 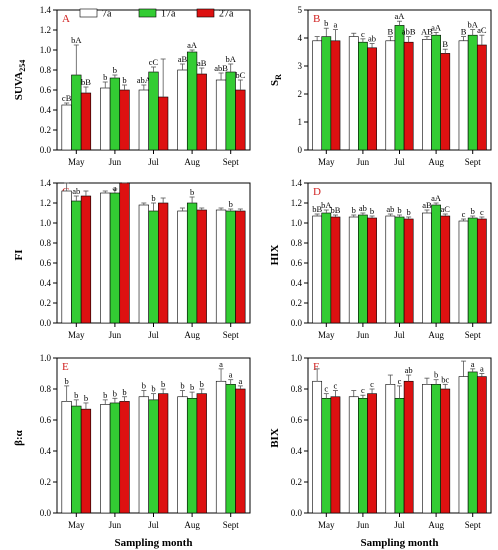 What do you see at coordinates (472, 442) in the screenshot?
I see `bar-17a-sept` at bounding box center [472, 442].